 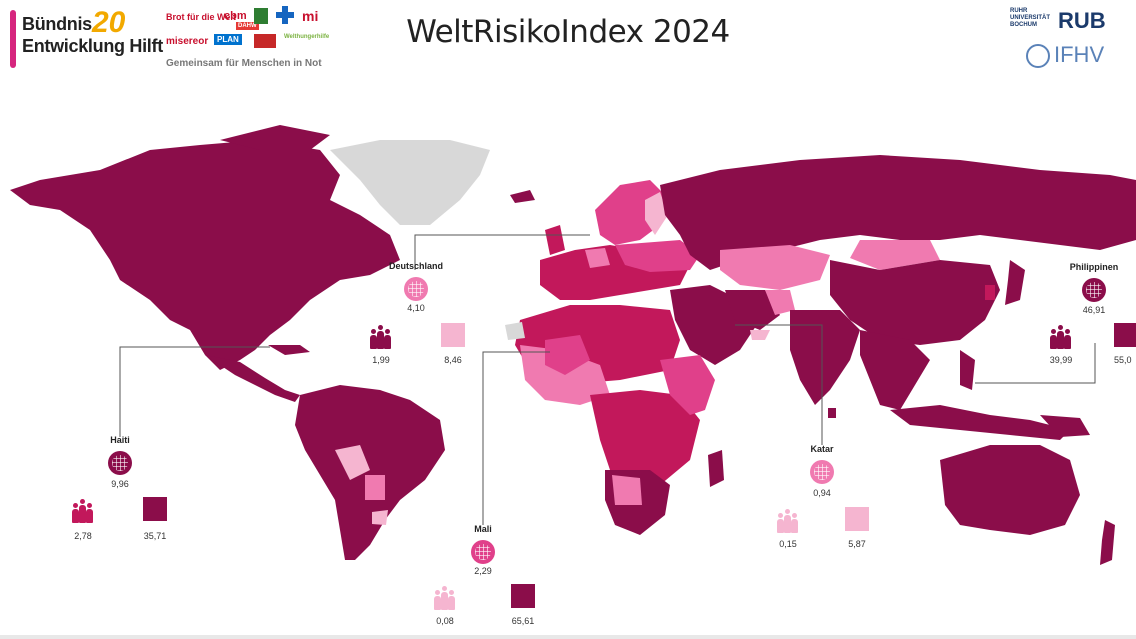 I want to click on connector-haiti, so click(x=194, y=391).